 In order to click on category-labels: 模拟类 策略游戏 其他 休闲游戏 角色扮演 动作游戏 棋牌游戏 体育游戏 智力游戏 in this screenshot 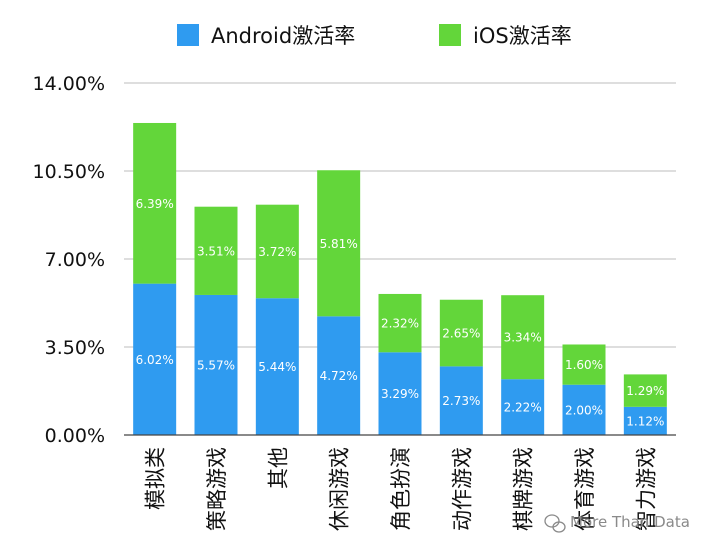, I will do `click(401, 489)`.